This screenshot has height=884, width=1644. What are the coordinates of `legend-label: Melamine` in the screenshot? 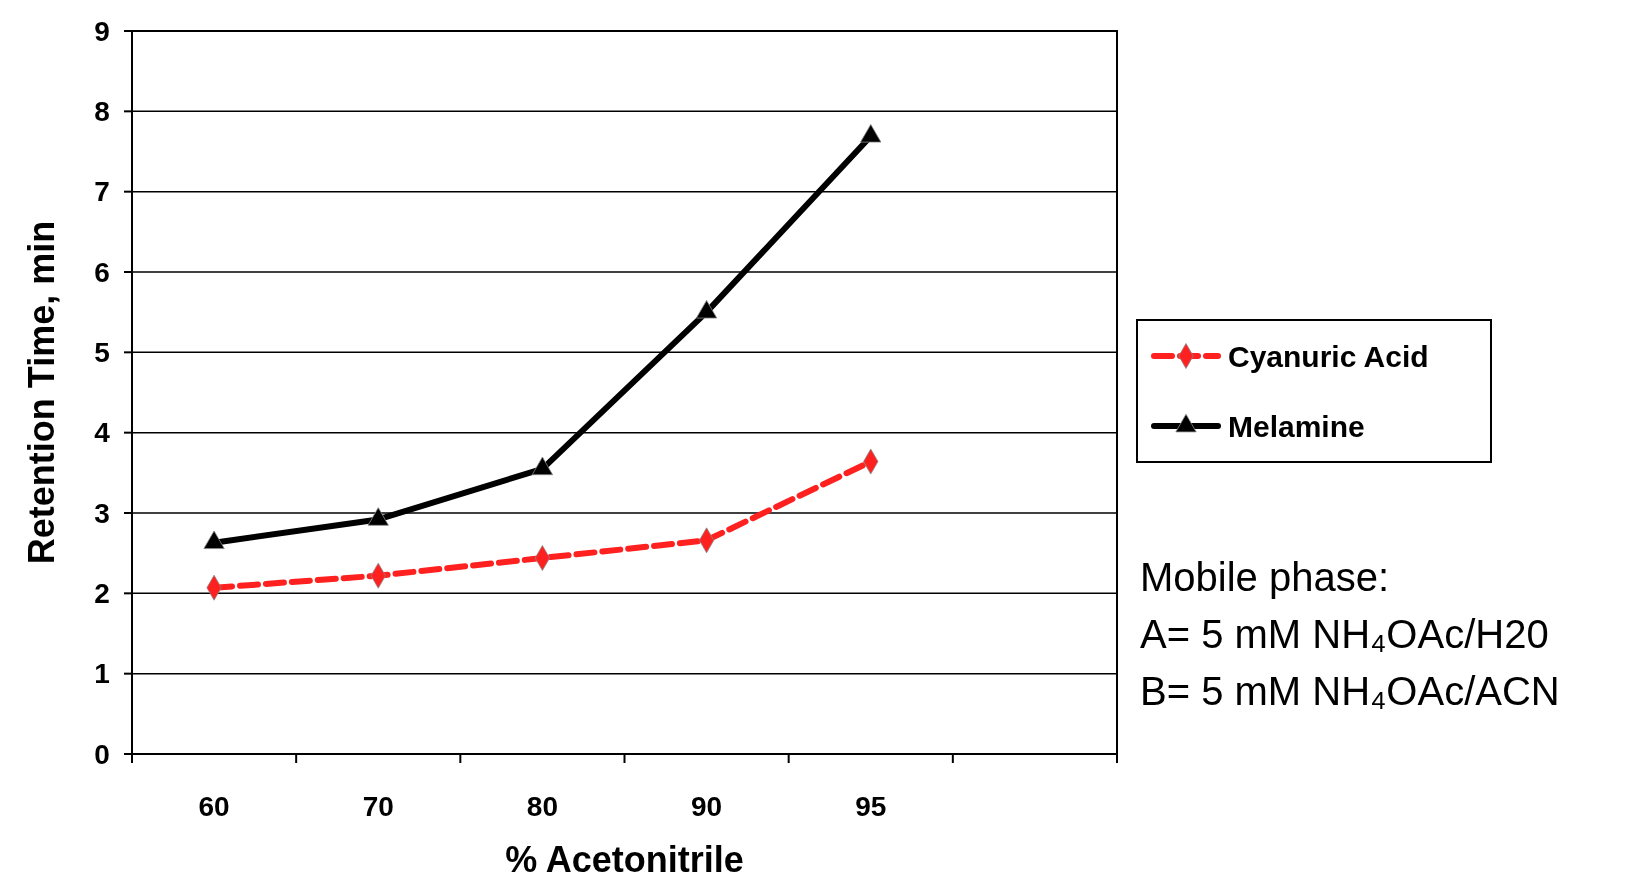 It's located at (1296, 426).